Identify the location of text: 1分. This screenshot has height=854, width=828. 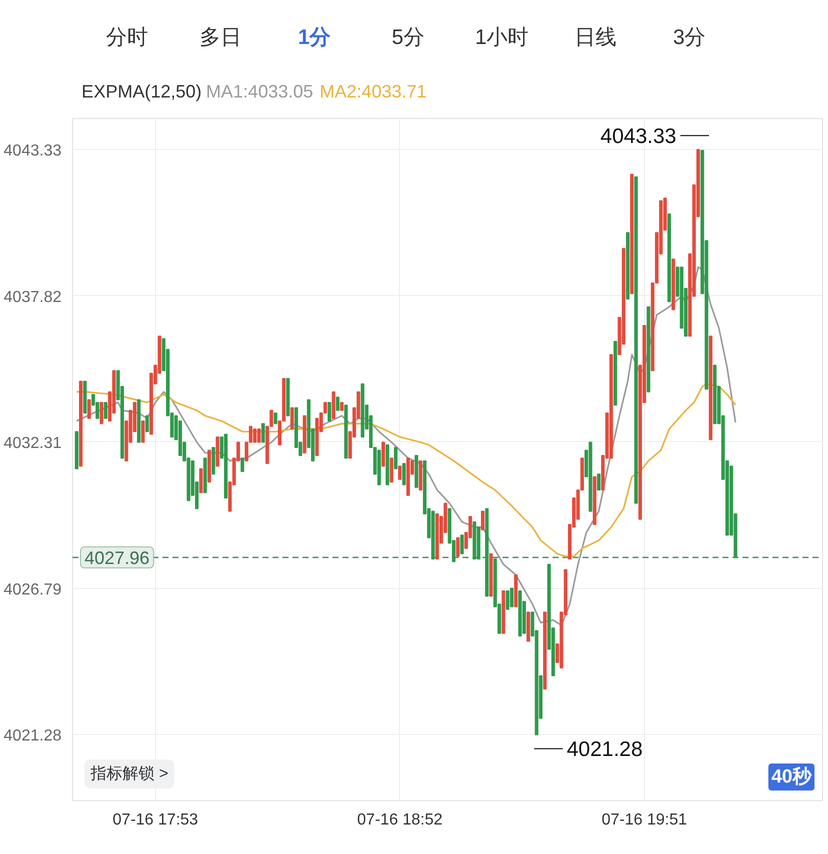
(315, 37).